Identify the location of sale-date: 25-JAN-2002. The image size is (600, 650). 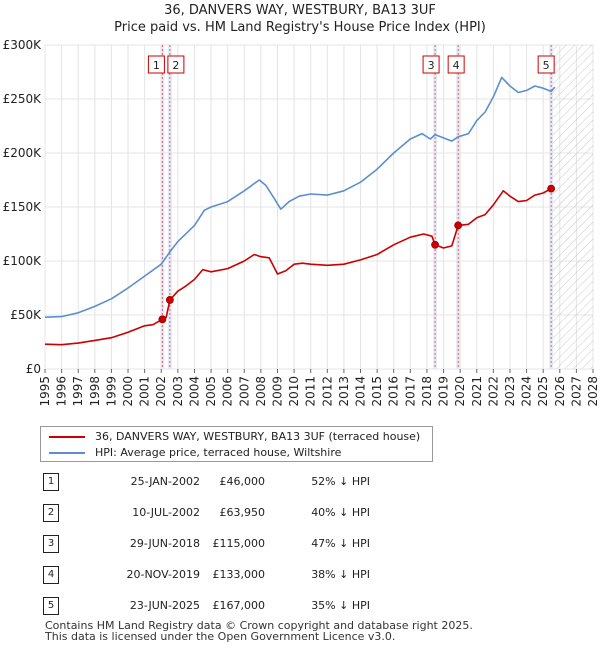
(165, 481).